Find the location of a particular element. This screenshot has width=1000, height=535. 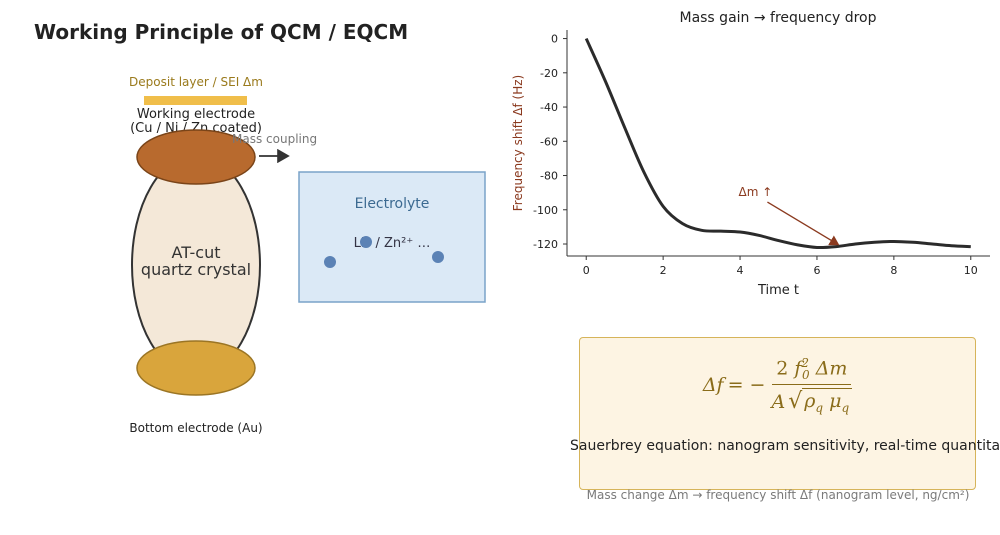

page-title: Working Principle of QCM / EQCM is located at coordinates (221, 32).